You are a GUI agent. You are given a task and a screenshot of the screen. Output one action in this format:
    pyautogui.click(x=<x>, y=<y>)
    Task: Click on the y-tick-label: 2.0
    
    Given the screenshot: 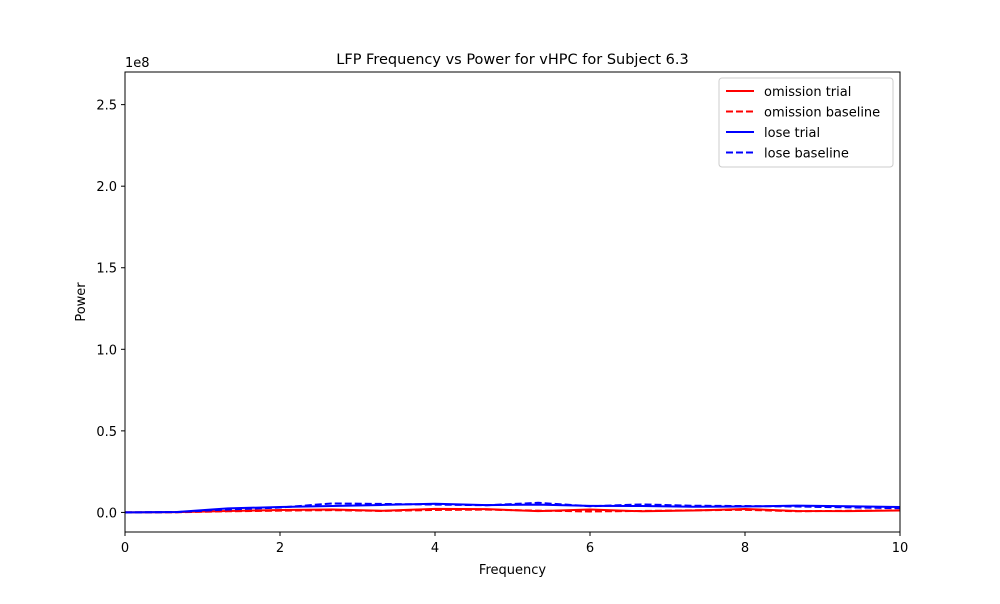 What is the action you would take?
    pyautogui.click(x=106, y=187)
    